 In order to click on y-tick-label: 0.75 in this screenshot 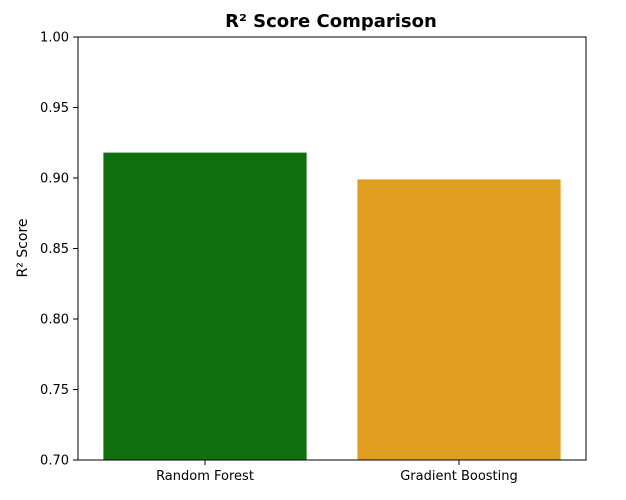, I will do `click(54, 390)`.